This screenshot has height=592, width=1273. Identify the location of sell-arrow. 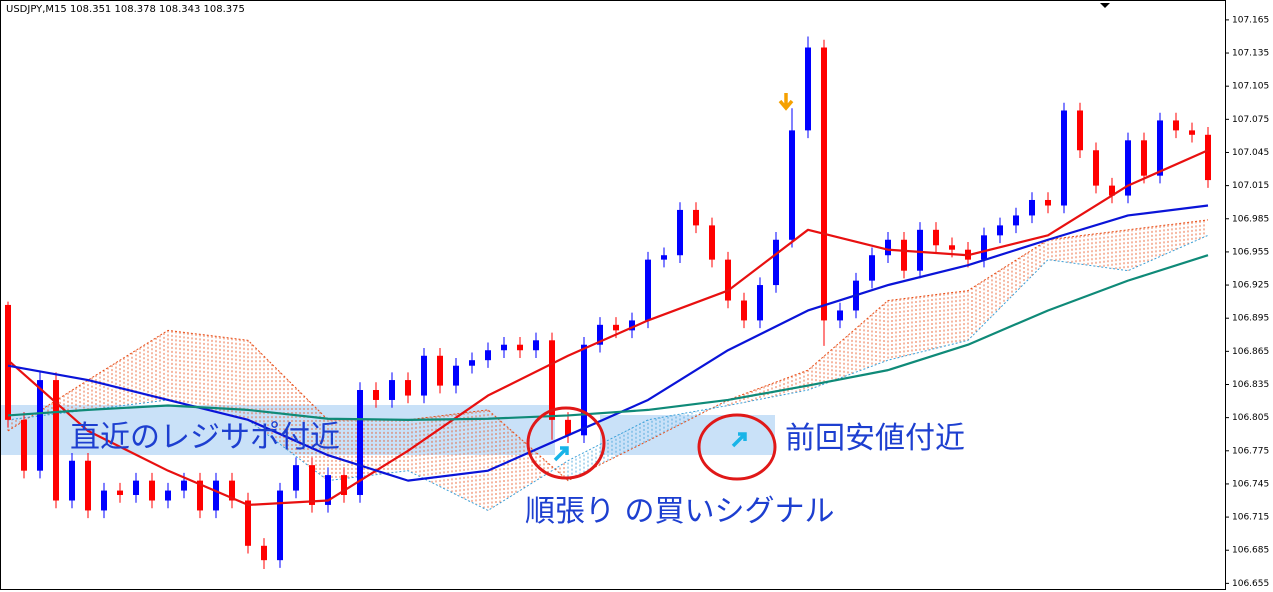
(786, 102).